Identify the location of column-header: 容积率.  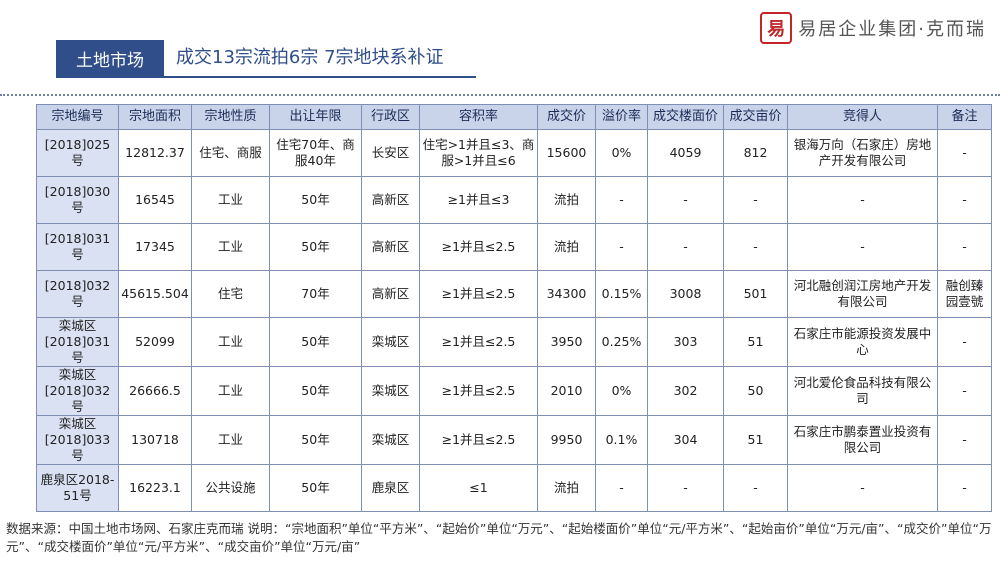
(478, 117).